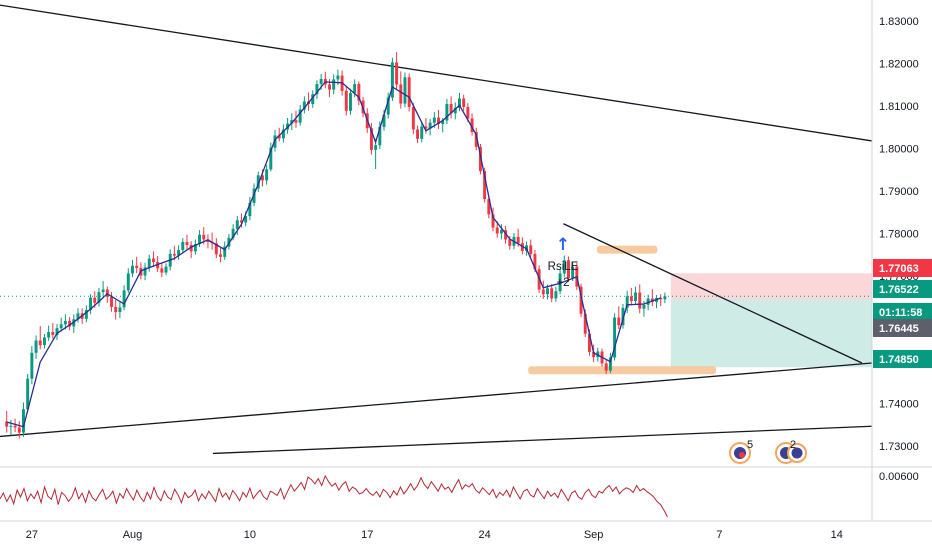 The height and width of the screenshot is (550, 932). What do you see at coordinates (902, 289) in the screenshot?
I see `price-tag: 1.76522` at bounding box center [902, 289].